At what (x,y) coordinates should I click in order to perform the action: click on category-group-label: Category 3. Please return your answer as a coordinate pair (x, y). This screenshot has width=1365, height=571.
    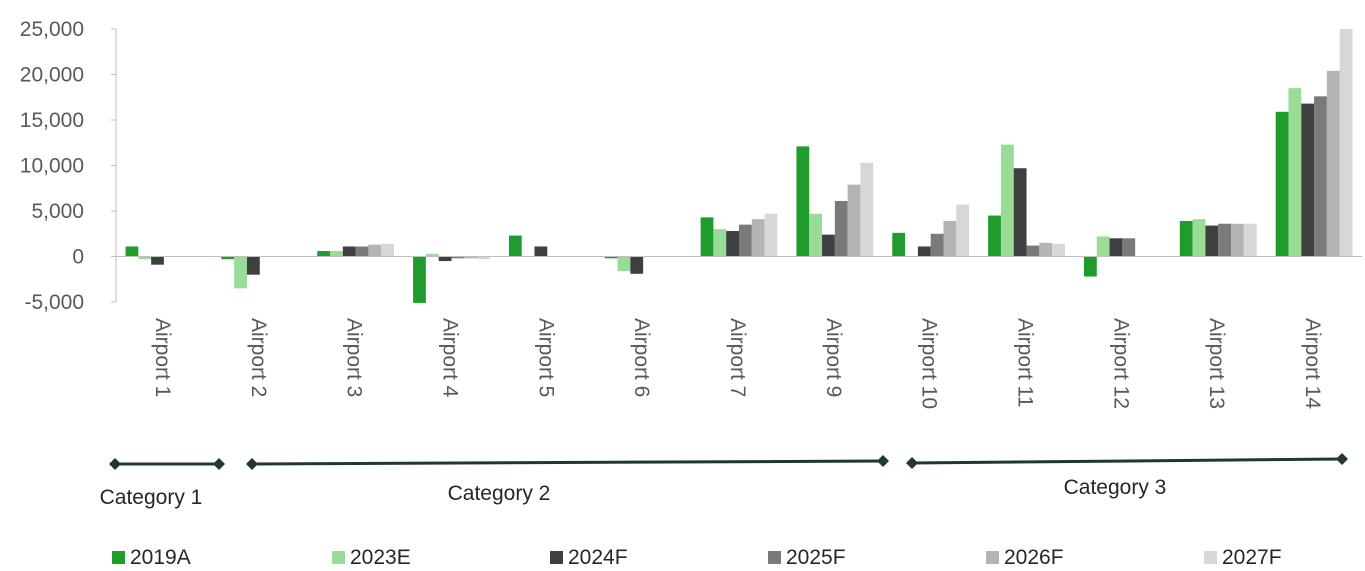
    Looking at the image, I should click on (1115, 487).